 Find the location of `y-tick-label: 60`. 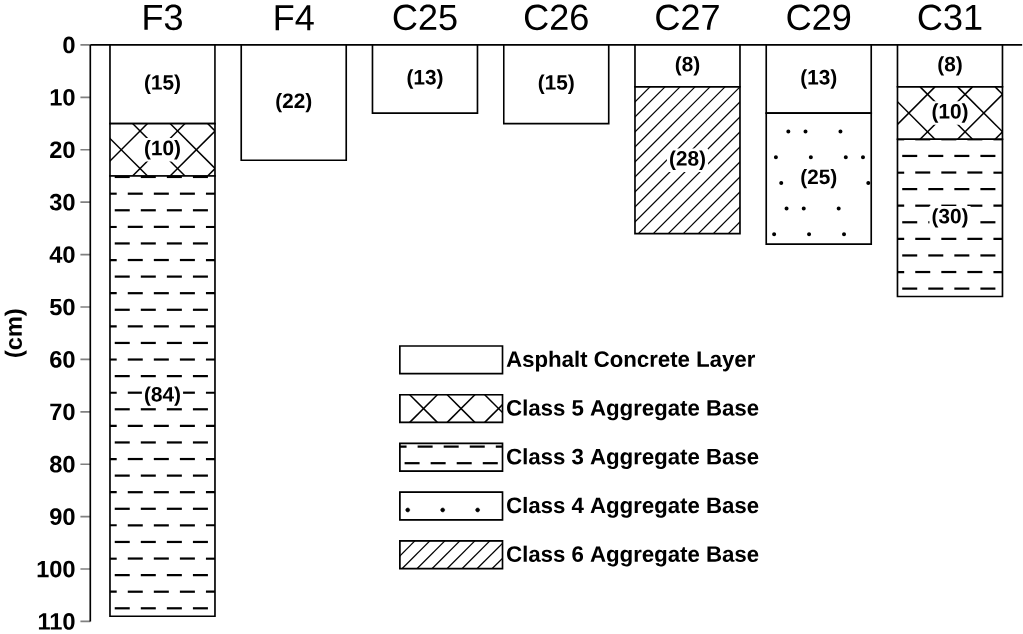

y-tick-label: 60 is located at coordinates (62, 359).